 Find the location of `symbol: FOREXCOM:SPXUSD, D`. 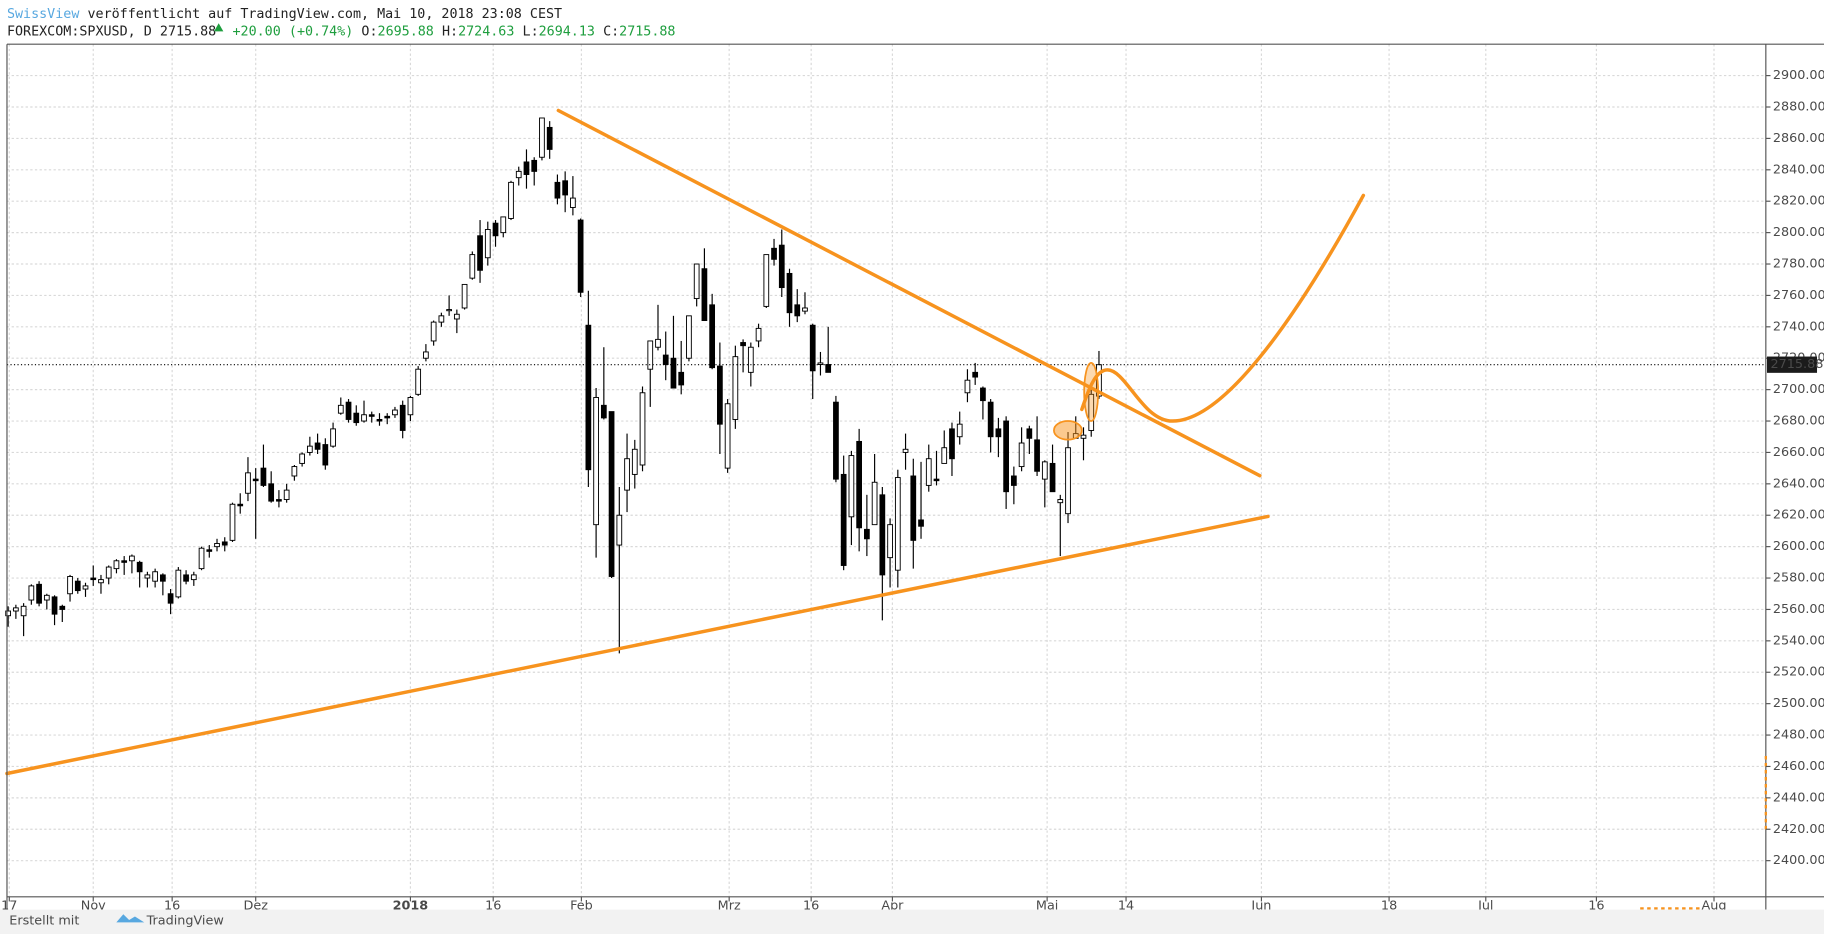

symbol: FOREXCOM:SPXUSD, D is located at coordinates (79, 31).